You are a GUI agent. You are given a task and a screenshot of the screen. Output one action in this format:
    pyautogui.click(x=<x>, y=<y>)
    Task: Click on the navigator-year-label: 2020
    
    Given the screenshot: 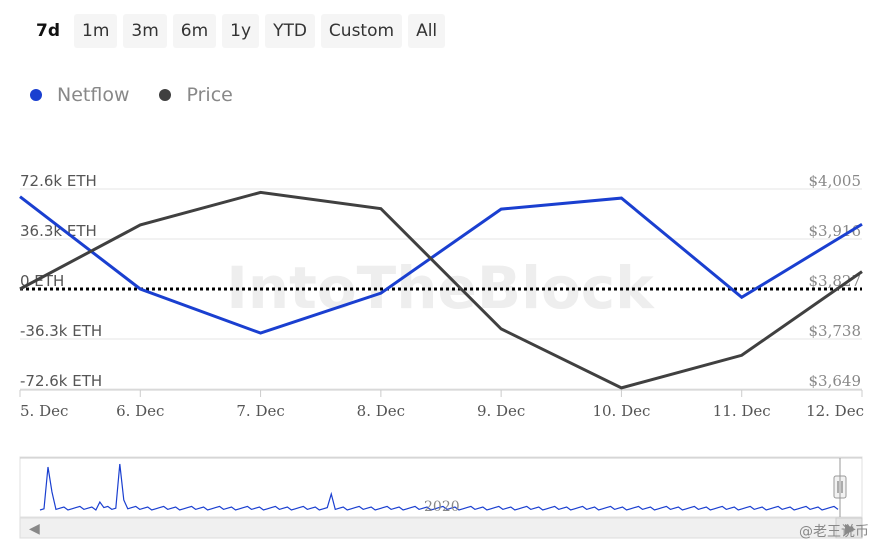 What is the action you would take?
    pyautogui.click(x=442, y=507)
    